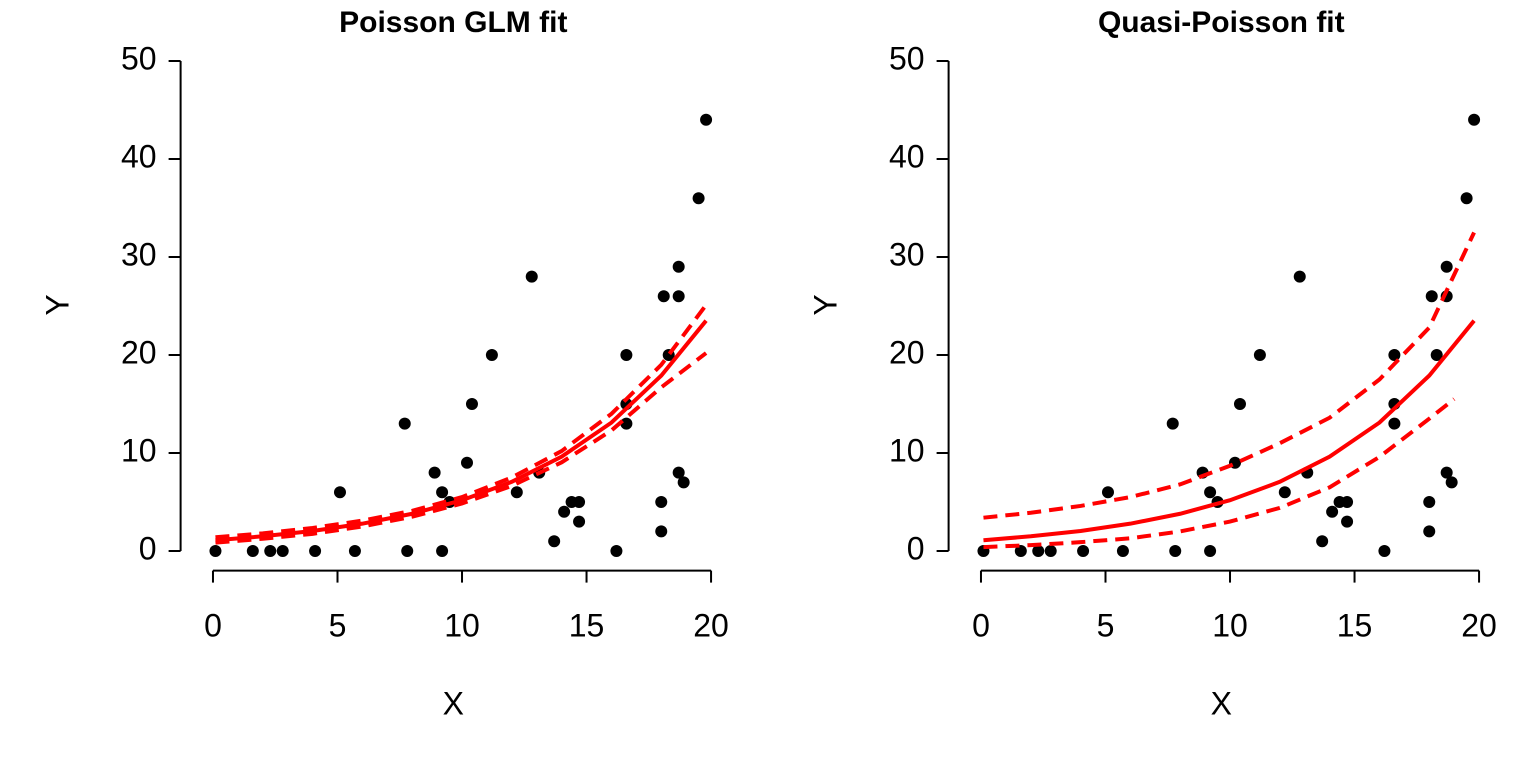 Image resolution: width=1536 pixels, height=768 pixels. What do you see at coordinates (1221, 22) in the screenshot?
I see `chart-title: Quasi-Poisson fit` at bounding box center [1221, 22].